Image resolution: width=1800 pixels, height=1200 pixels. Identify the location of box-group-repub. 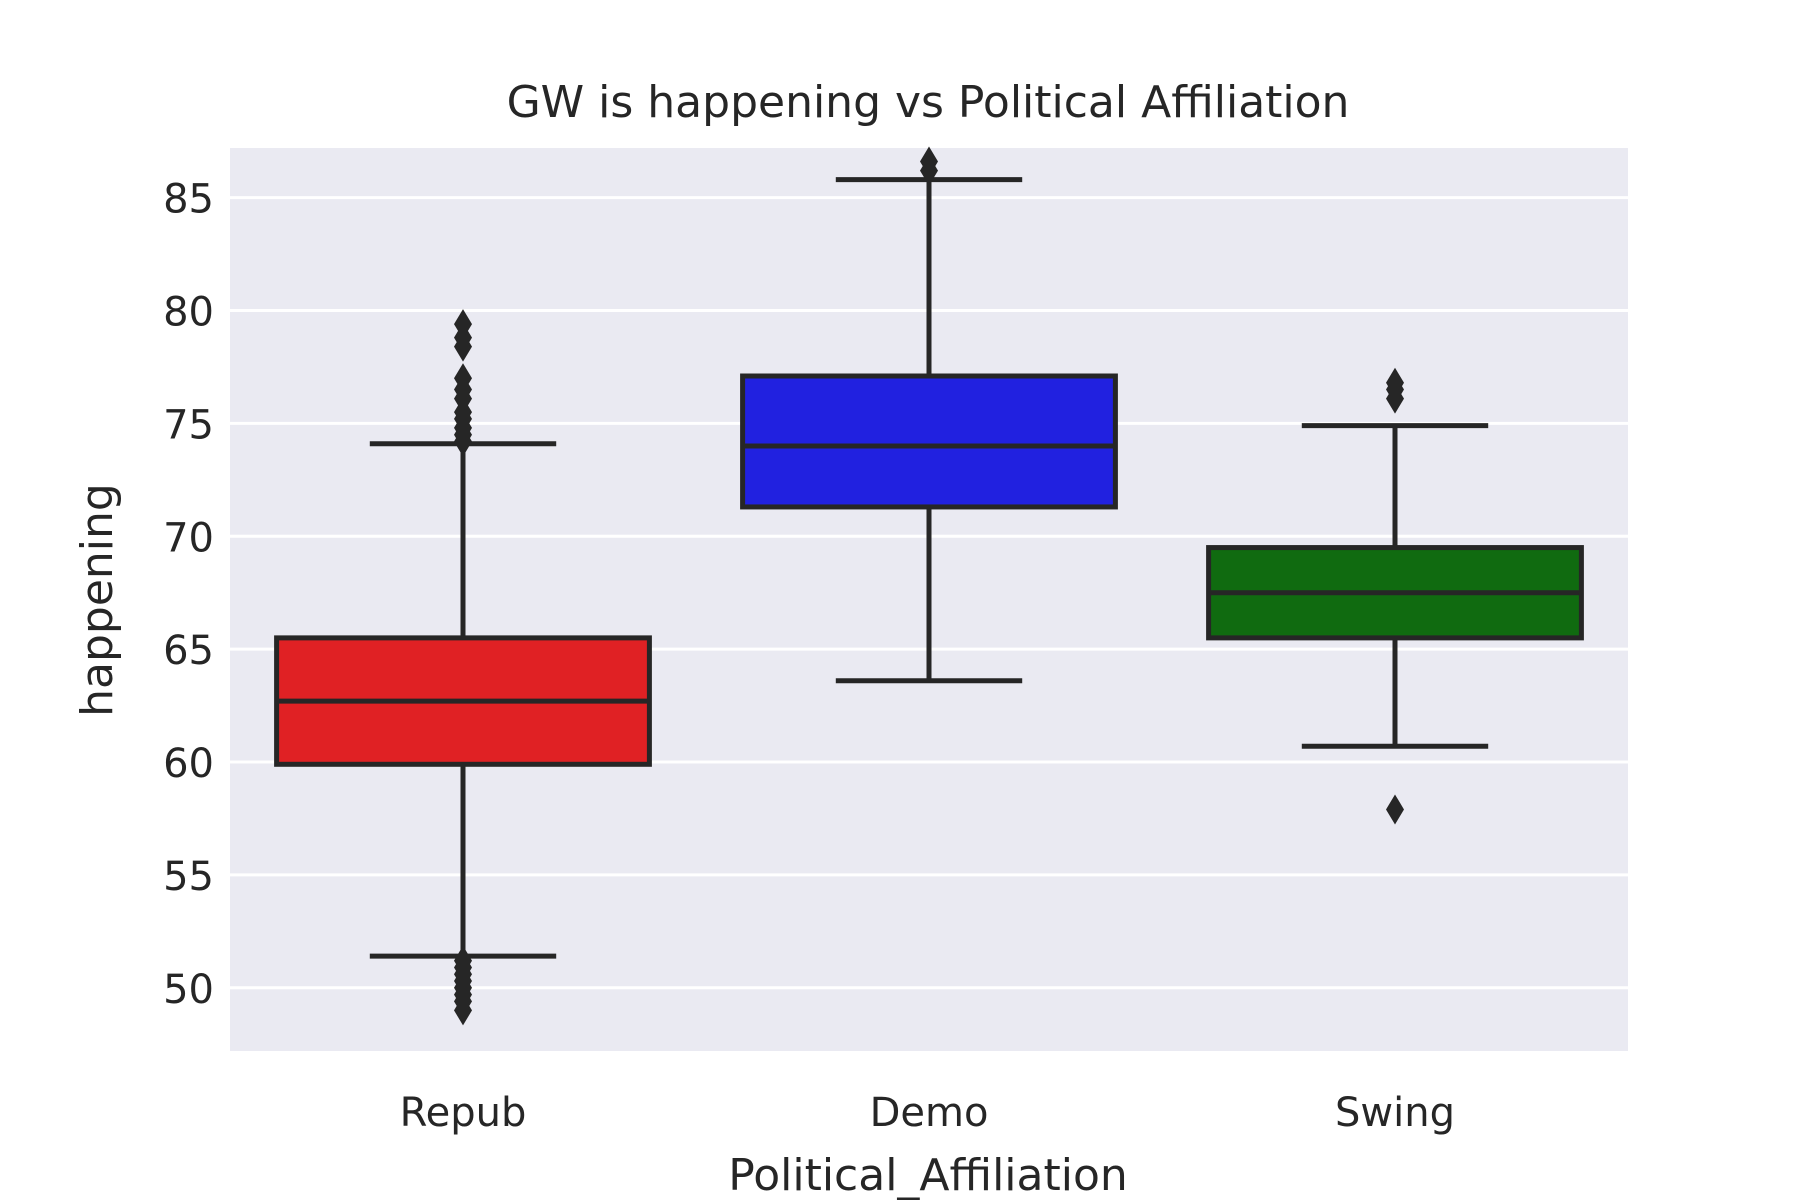
(463, 667).